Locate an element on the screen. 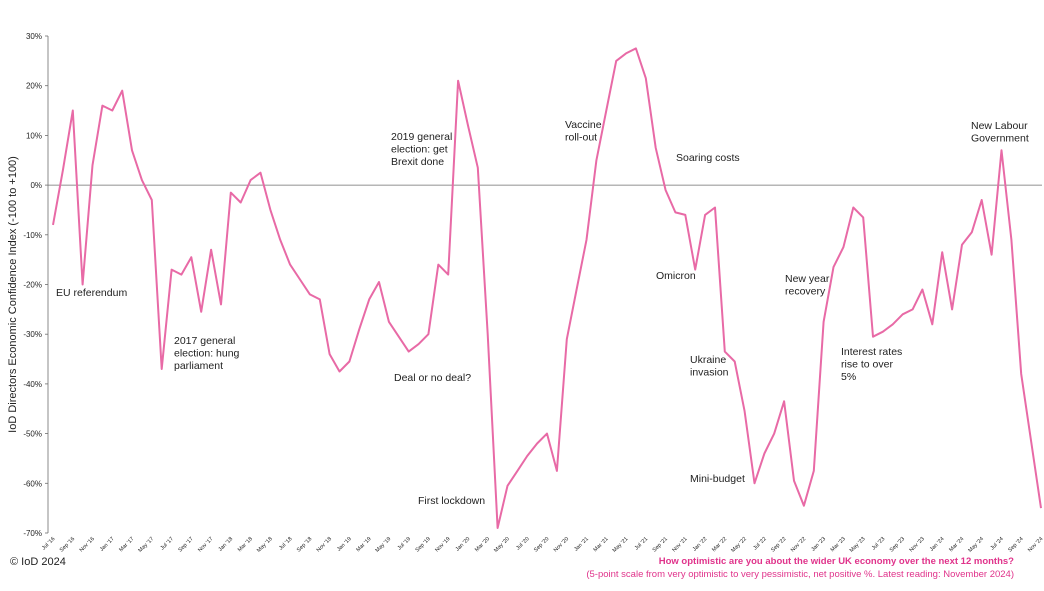 This screenshot has width=1044, height=591. x-tick-label: Mar '21 is located at coordinates (601, 544).